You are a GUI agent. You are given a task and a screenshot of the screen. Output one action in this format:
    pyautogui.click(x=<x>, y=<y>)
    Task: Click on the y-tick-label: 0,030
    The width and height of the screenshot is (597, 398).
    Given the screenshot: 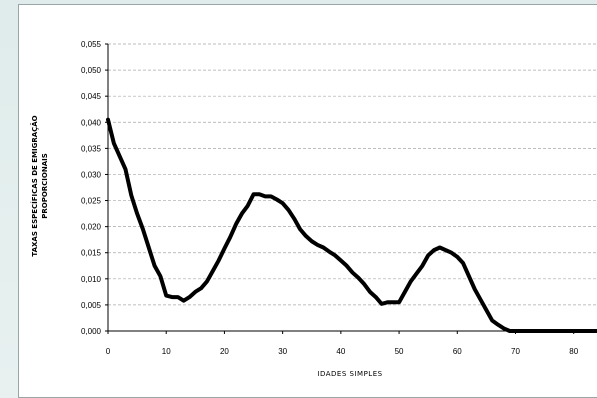 What is the action you would take?
    pyautogui.click(x=91, y=174)
    